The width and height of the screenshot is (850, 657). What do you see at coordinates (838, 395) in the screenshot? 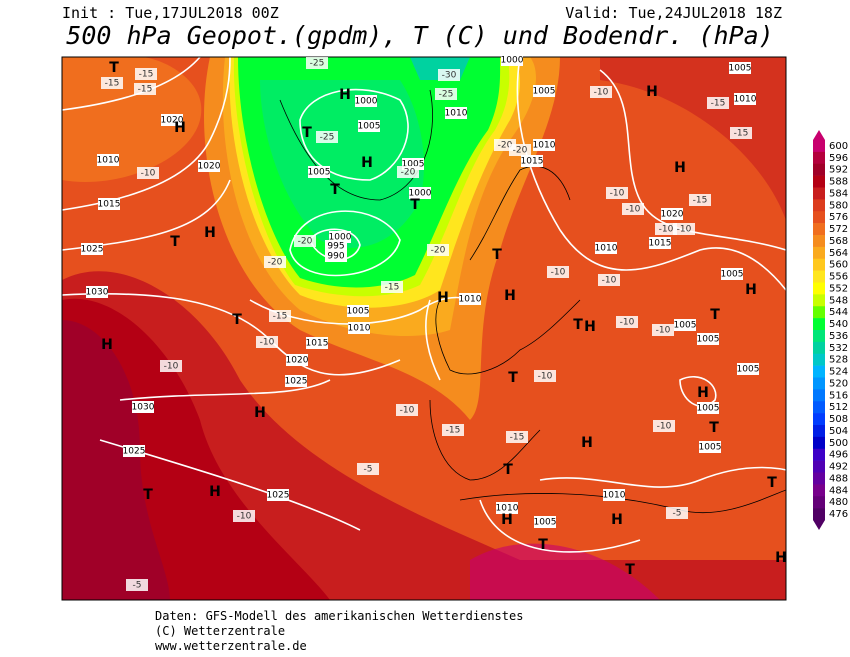
I see `colorbar-label: 516` at bounding box center [838, 395].